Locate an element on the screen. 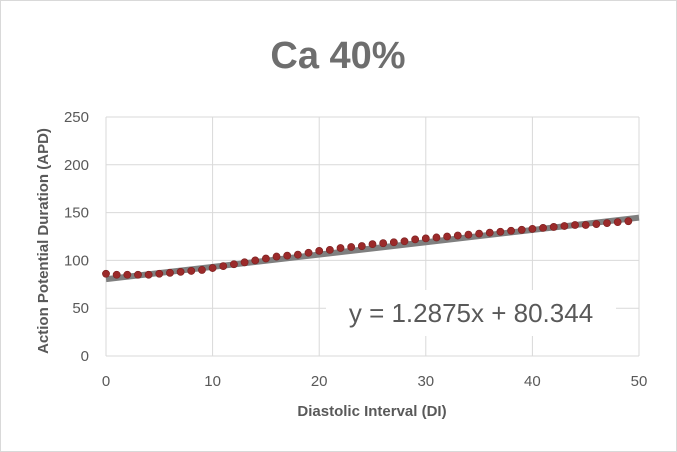 This screenshot has width=677, height=452. data-points is located at coordinates (367, 248).